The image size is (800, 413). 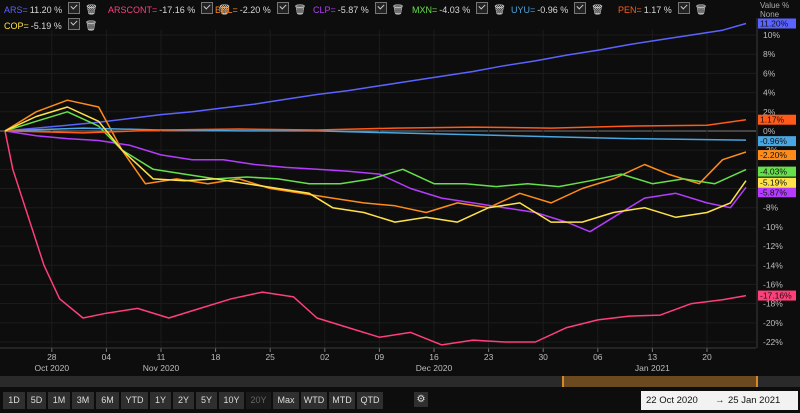 I want to click on y-tick-label: -22%, so click(x=773, y=342).